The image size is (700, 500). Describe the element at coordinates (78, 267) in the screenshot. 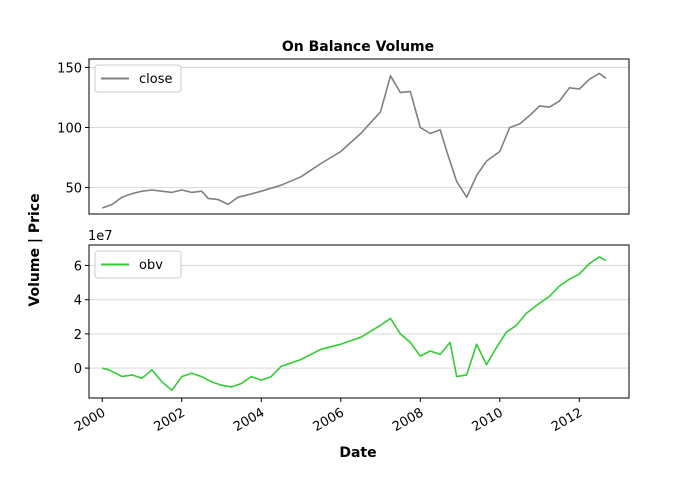

I see `obv-y-tick-label: 6` at that location.